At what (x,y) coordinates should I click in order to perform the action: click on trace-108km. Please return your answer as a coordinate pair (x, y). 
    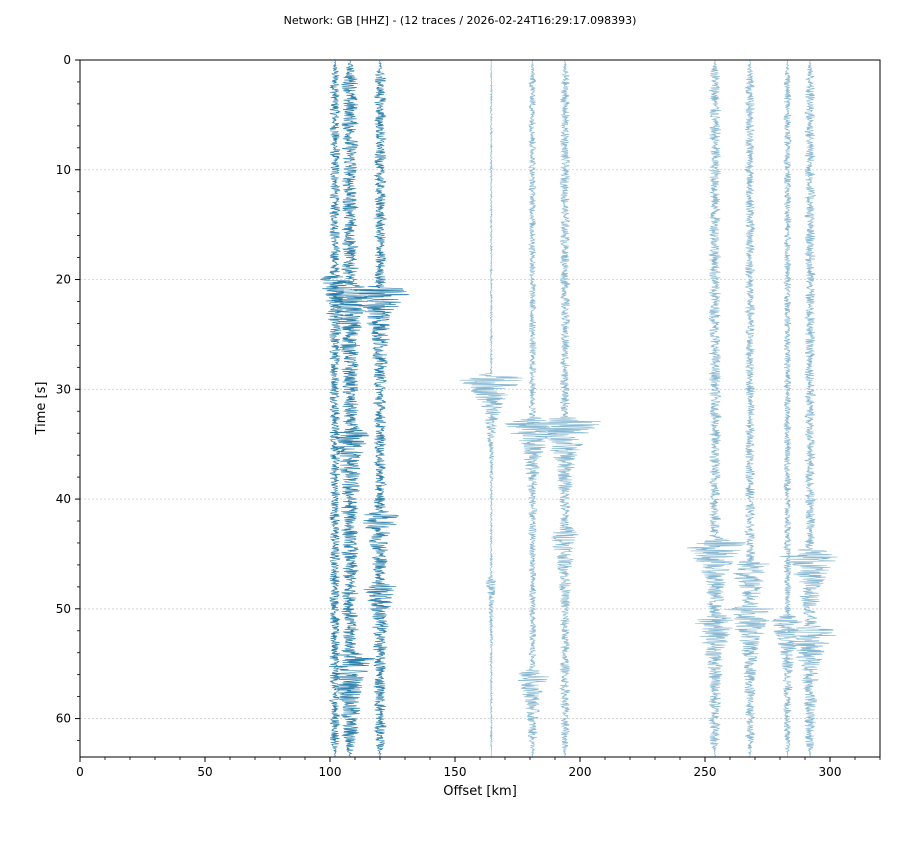
    Looking at the image, I should click on (352, 408).